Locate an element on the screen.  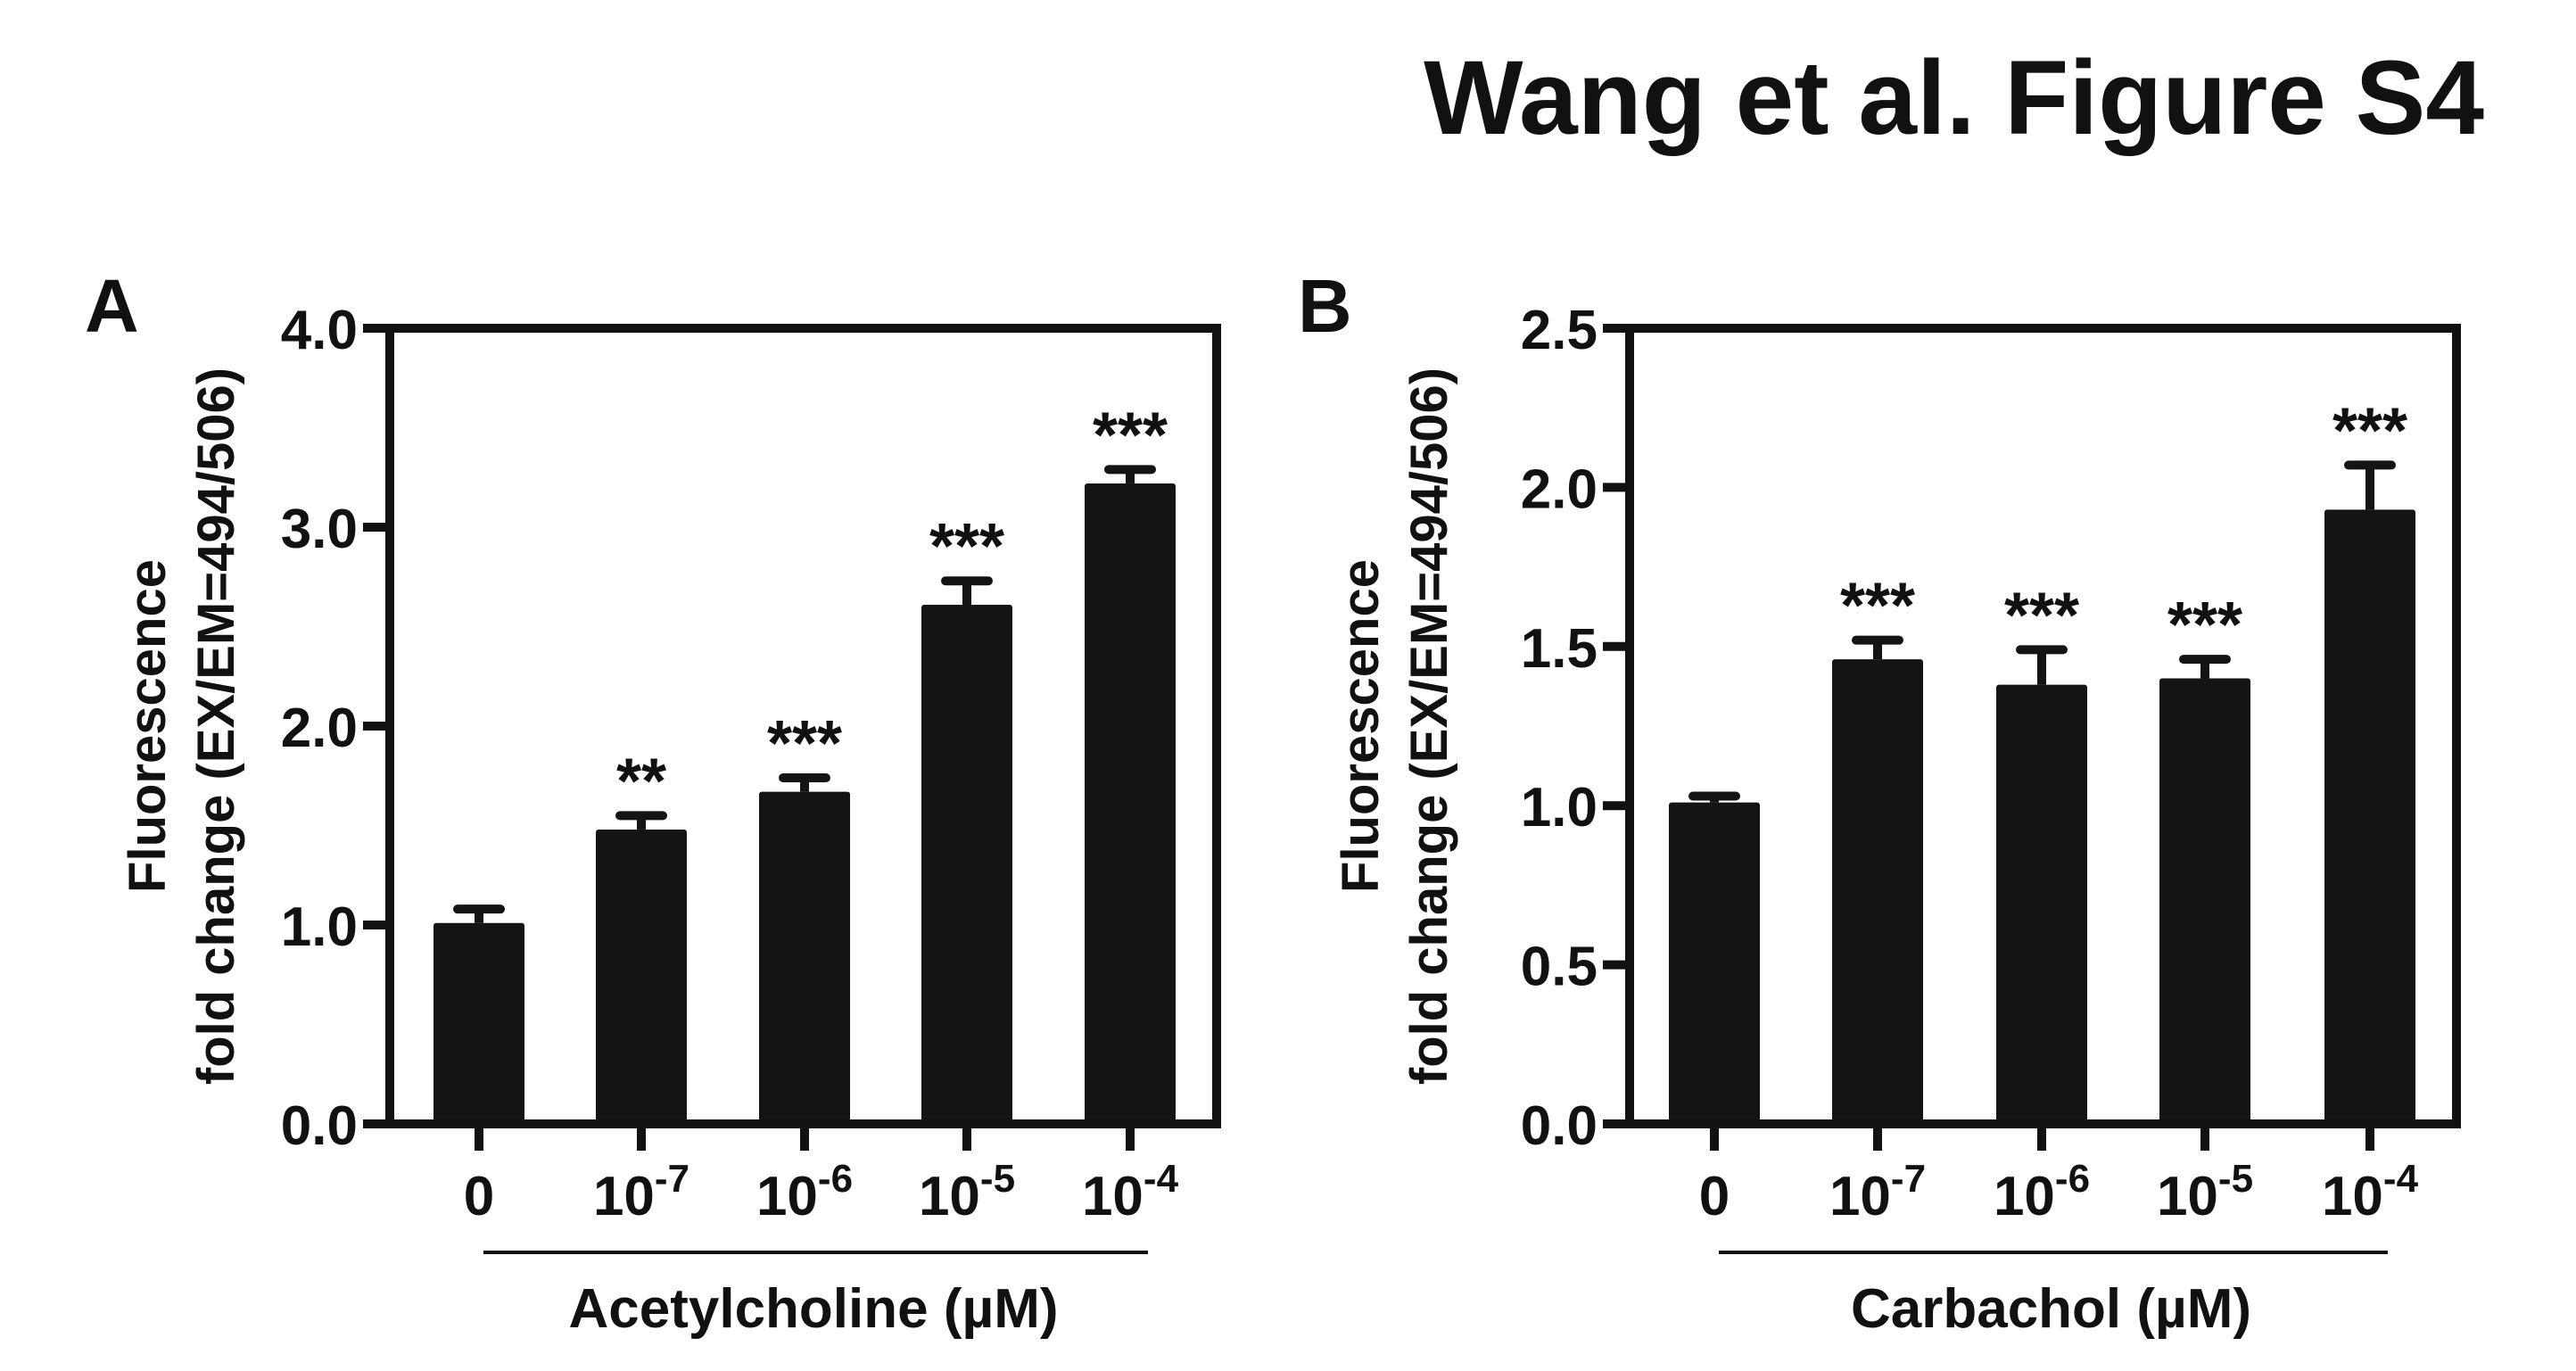
y-tick-label: 1.5 is located at coordinates (1560, 649).